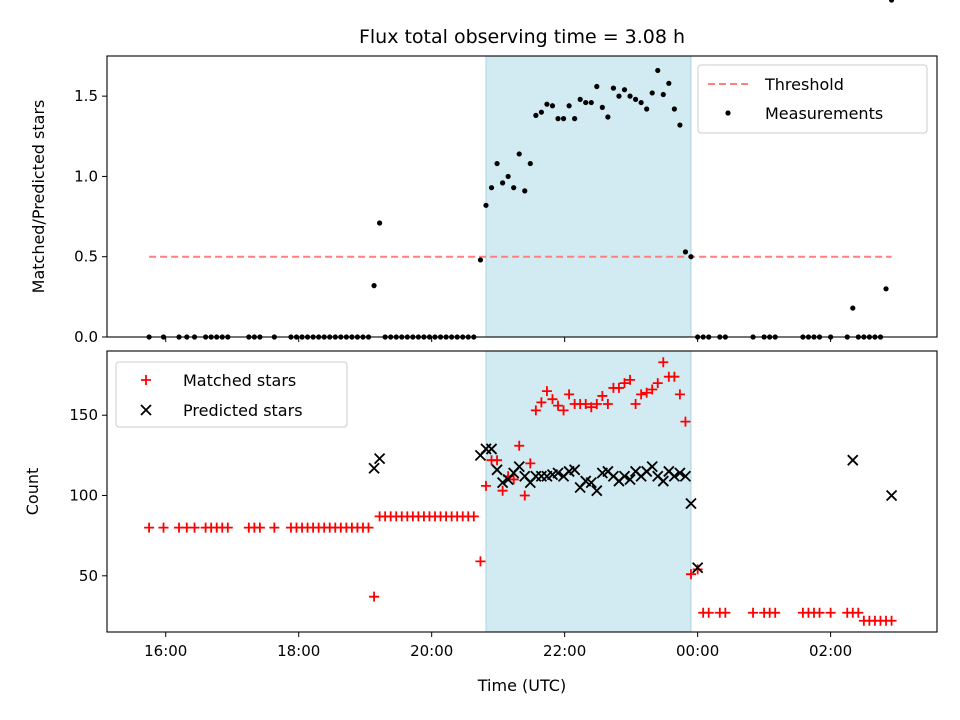  What do you see at coordinates (824, 113) in the screenshot?
I see `legend-label-measurements: Measurements` at bounding box center [824, 113].